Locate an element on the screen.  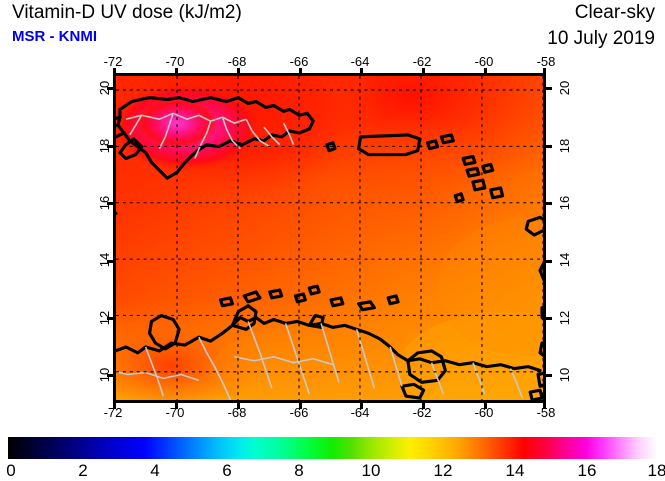
colorbar-gradient is located at coordinates (332, 448).